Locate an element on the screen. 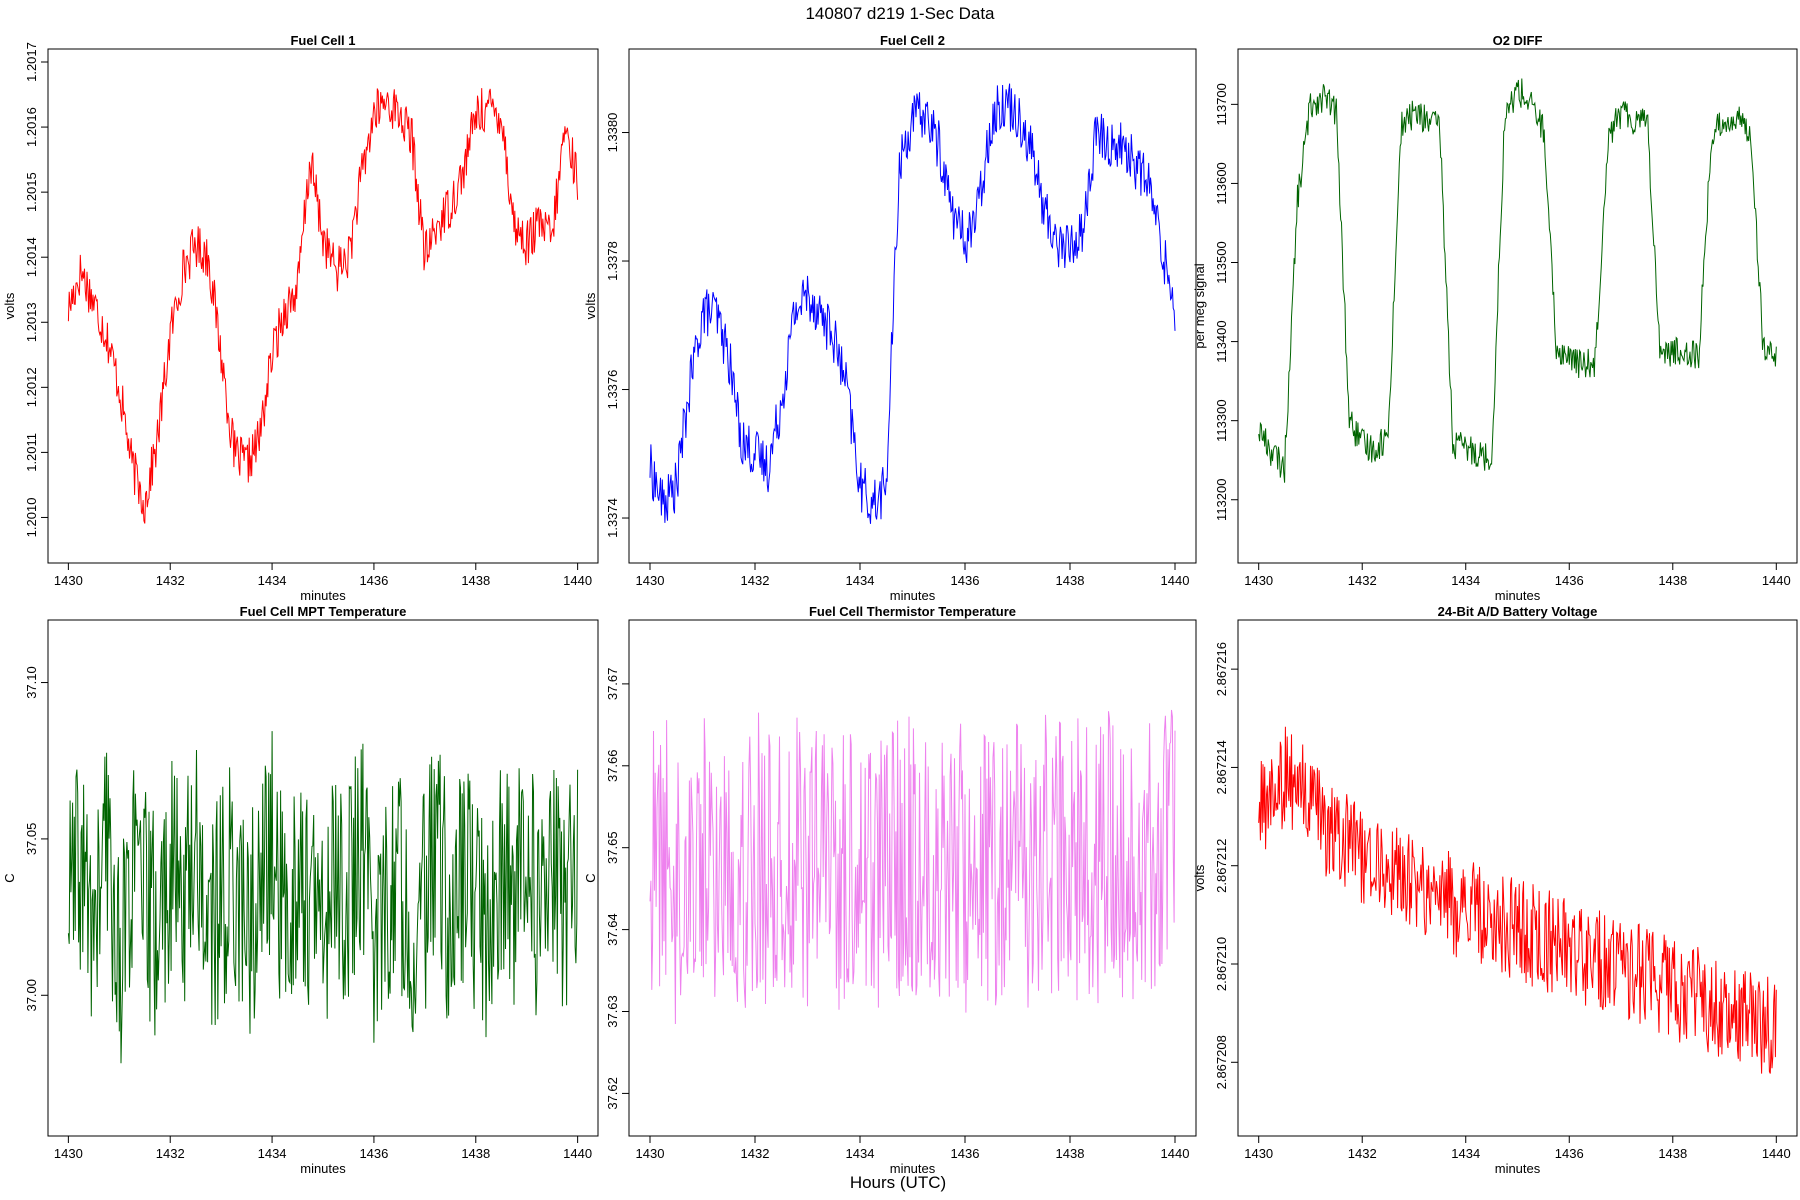  y-tick-label: 37.05 is located at coordinates (31, 839).